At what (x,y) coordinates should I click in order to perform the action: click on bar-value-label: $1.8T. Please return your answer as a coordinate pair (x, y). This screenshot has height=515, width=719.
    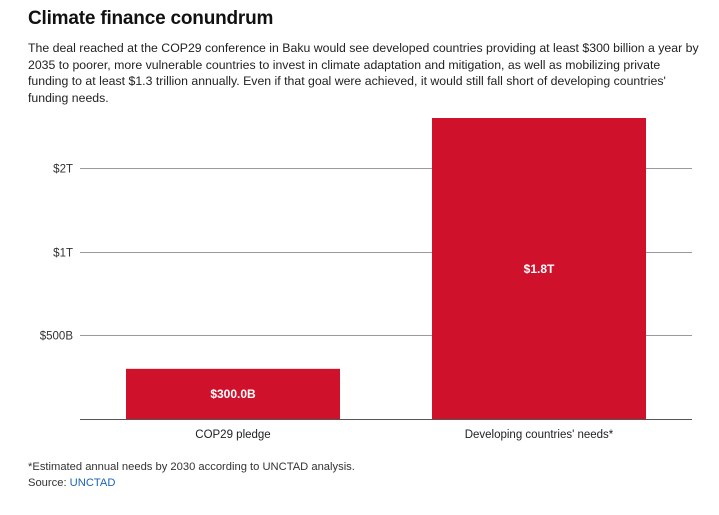
    Looking at the image, I should click on (539, 269).